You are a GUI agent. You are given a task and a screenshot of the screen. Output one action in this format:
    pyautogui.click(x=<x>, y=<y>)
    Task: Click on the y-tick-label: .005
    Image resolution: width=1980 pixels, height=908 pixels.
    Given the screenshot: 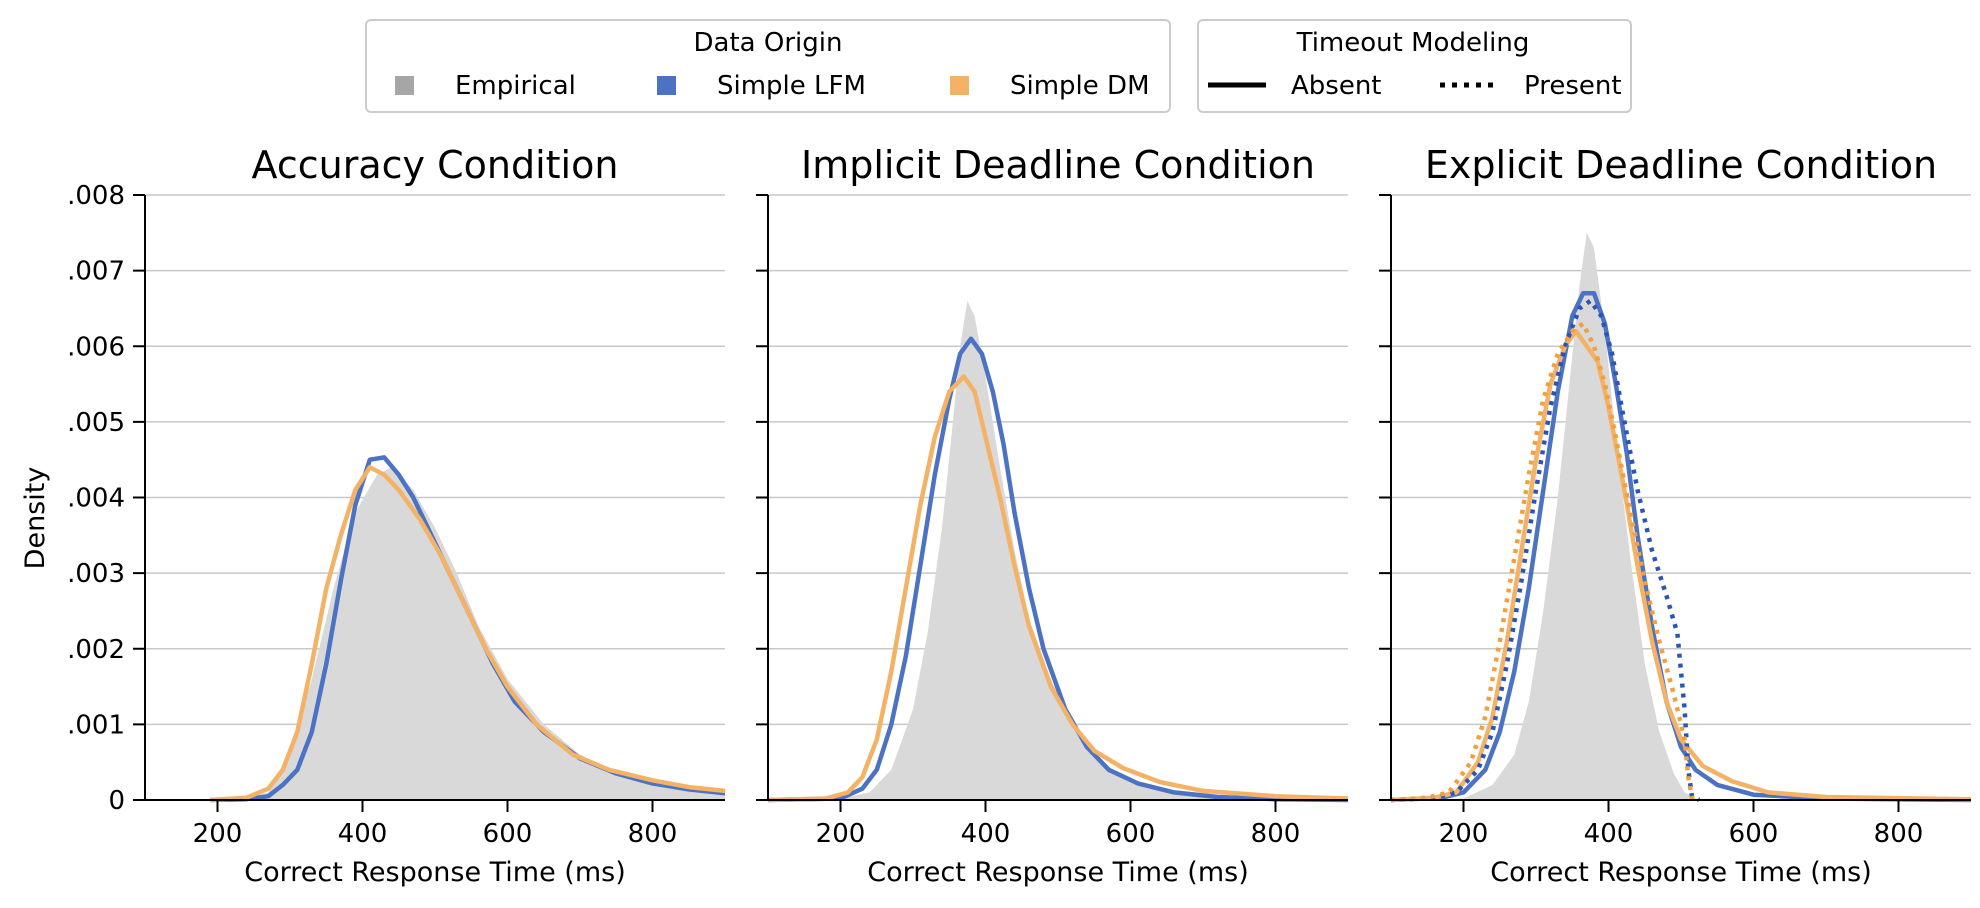 What is the action you would take?
    pyautogui.click(x=96, y=423)
    